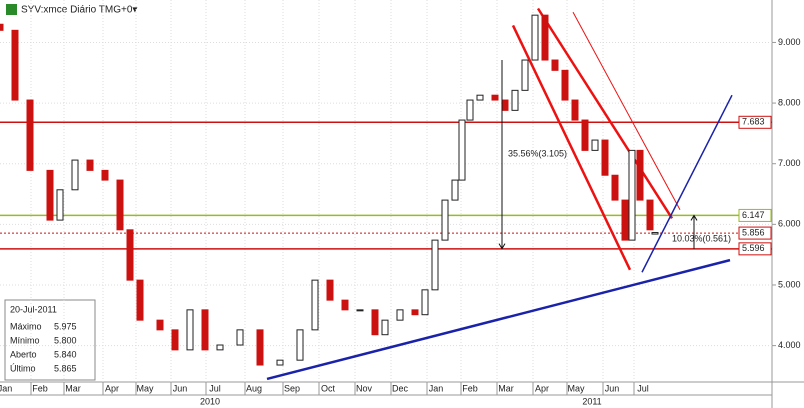 This screenshot has width=804, height=408. Describe the element at coordinates (537, 154) in the screenshot. I see `measure-label: 35.56%(3.105)` at that location.